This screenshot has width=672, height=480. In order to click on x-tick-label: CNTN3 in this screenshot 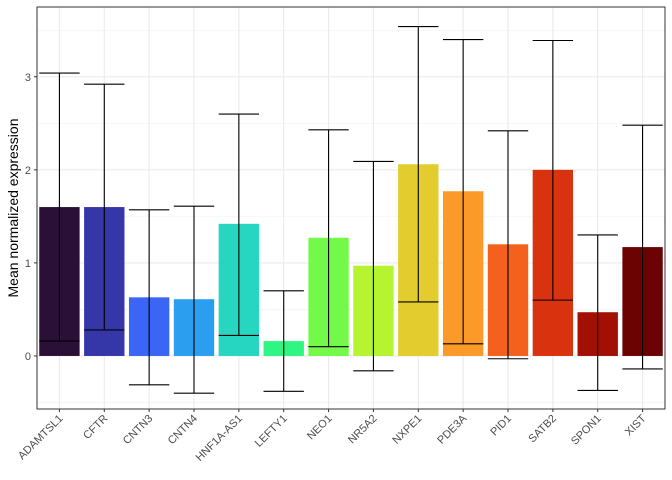, I will do `click(138, 430)`.